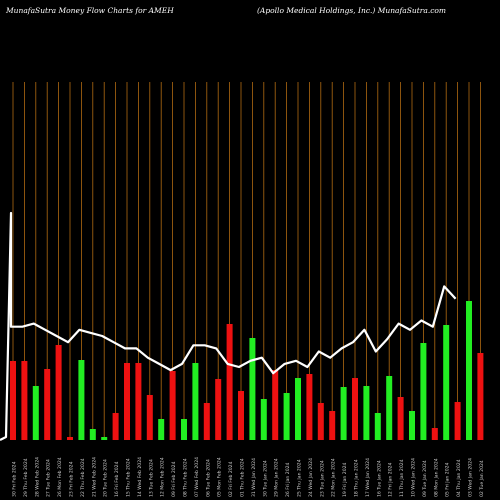 The image size is (500, 500). Describe the element at coordinates (94, 477) in the screenshot. I see `x-tick-label: 21 Wed Feb 2024` at that location.